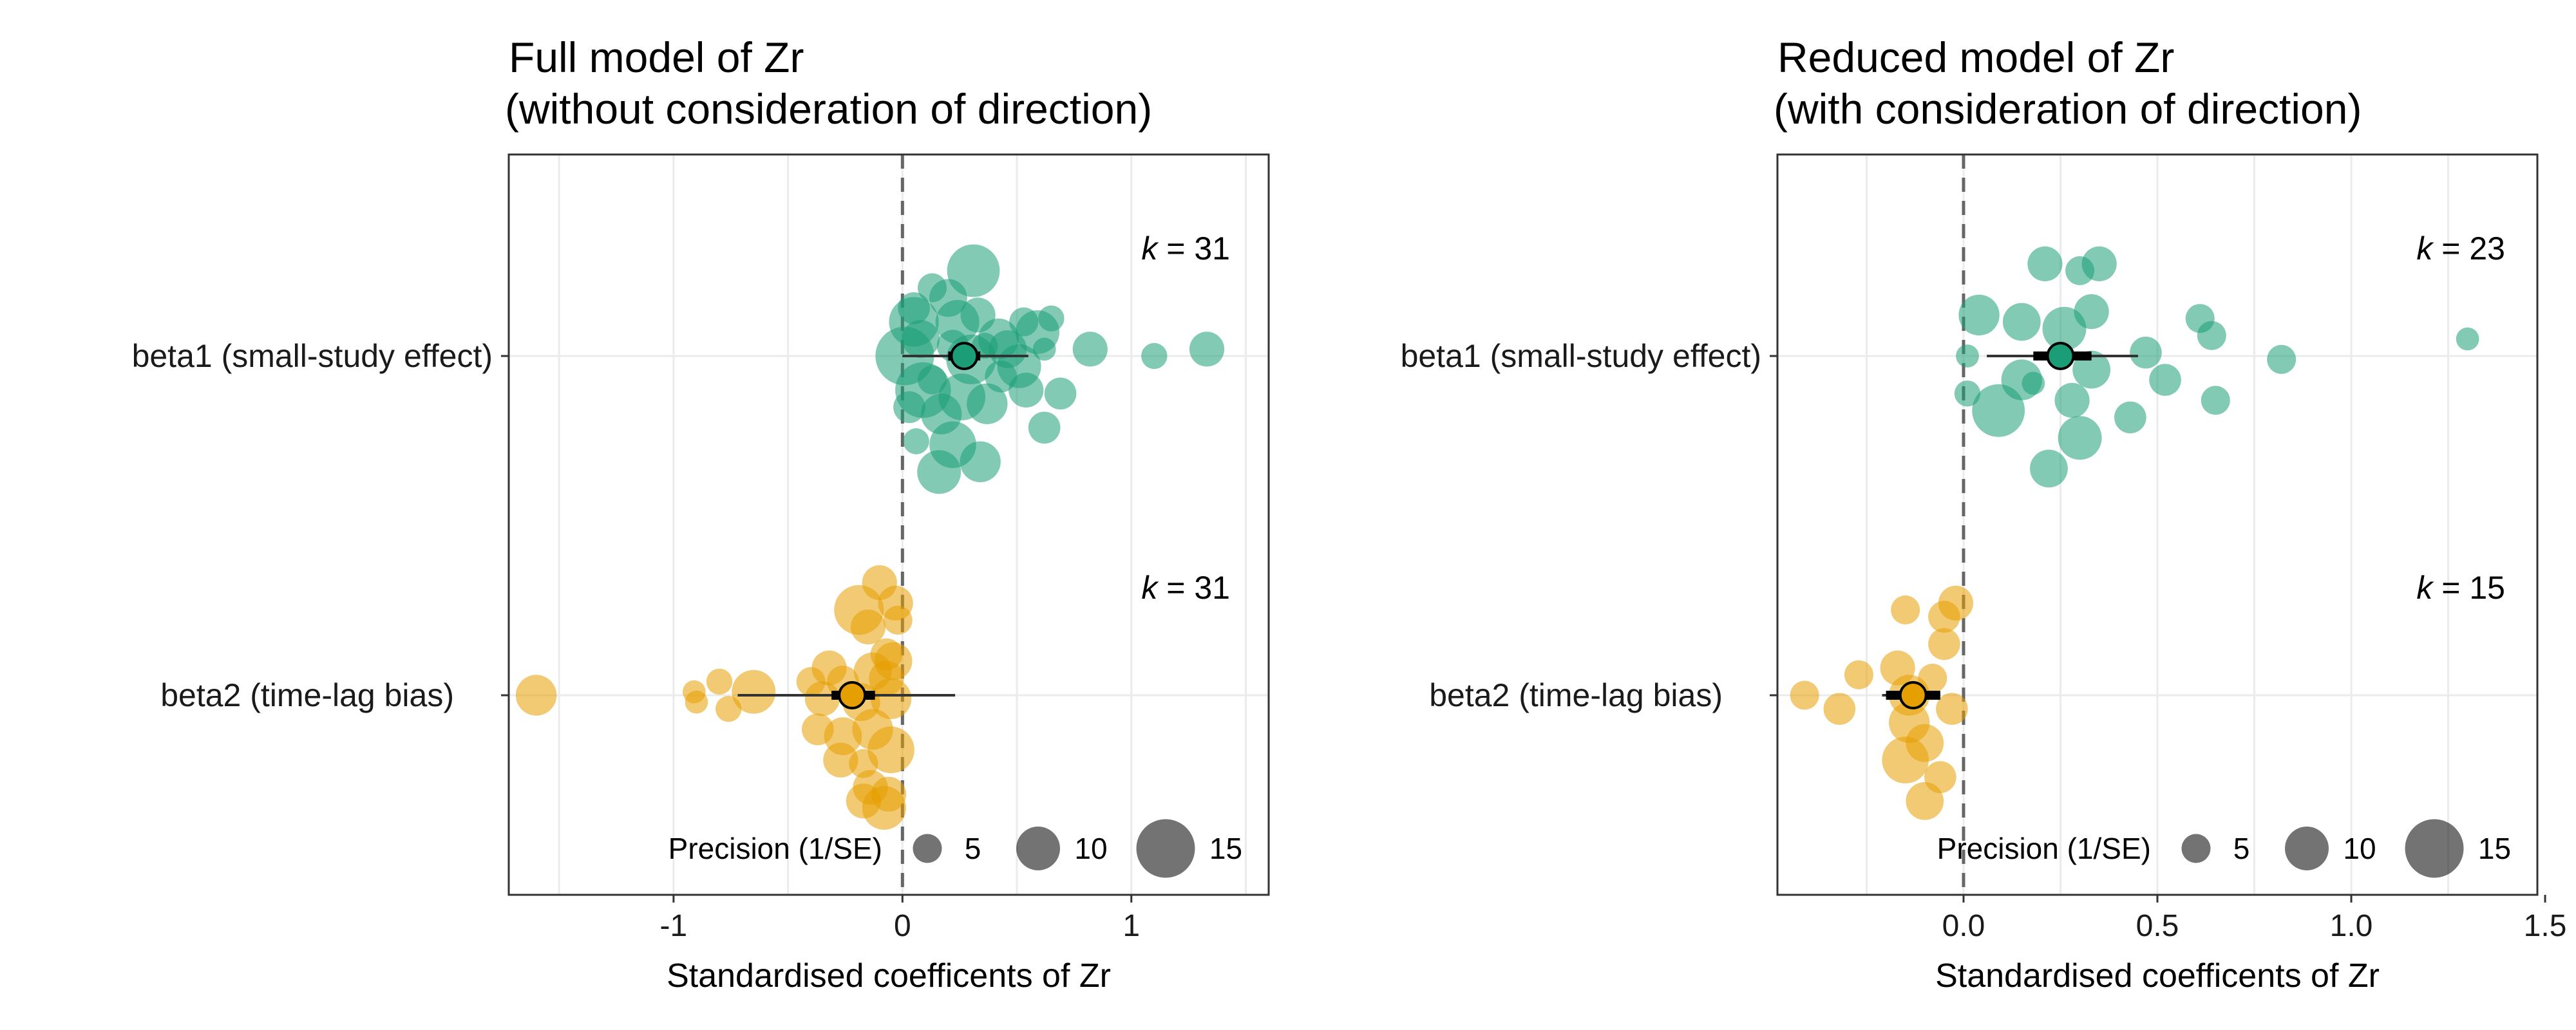 The height and width of the screenshot is (1030, 2576). Describe the element at coordinates (2460, 249) in the screenshot. I see `k-label: k = 23` at that location.